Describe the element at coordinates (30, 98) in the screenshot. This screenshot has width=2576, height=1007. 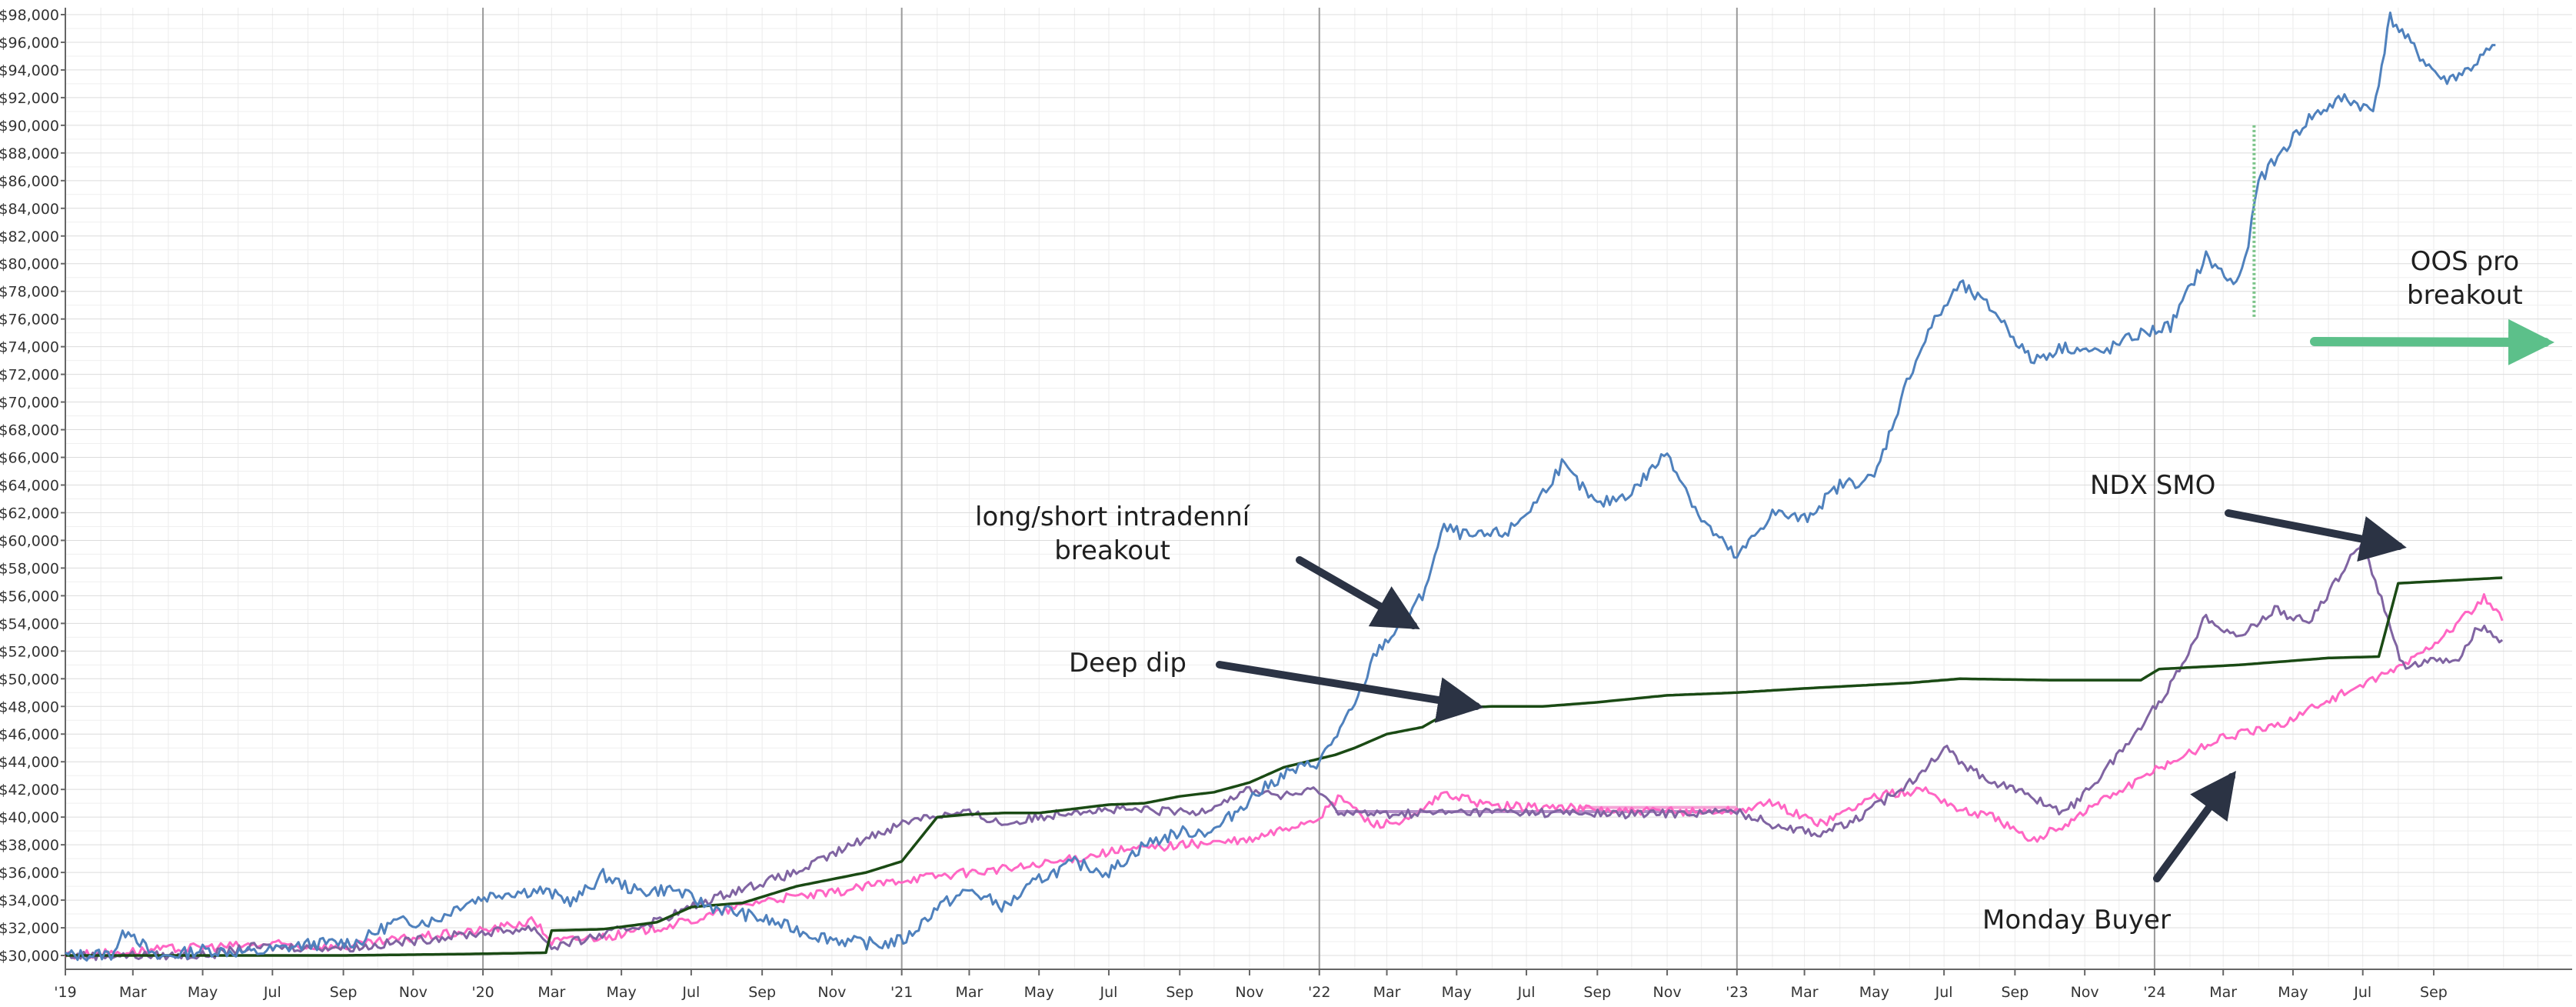
I see `y-tick-label: $92,000` at that location.